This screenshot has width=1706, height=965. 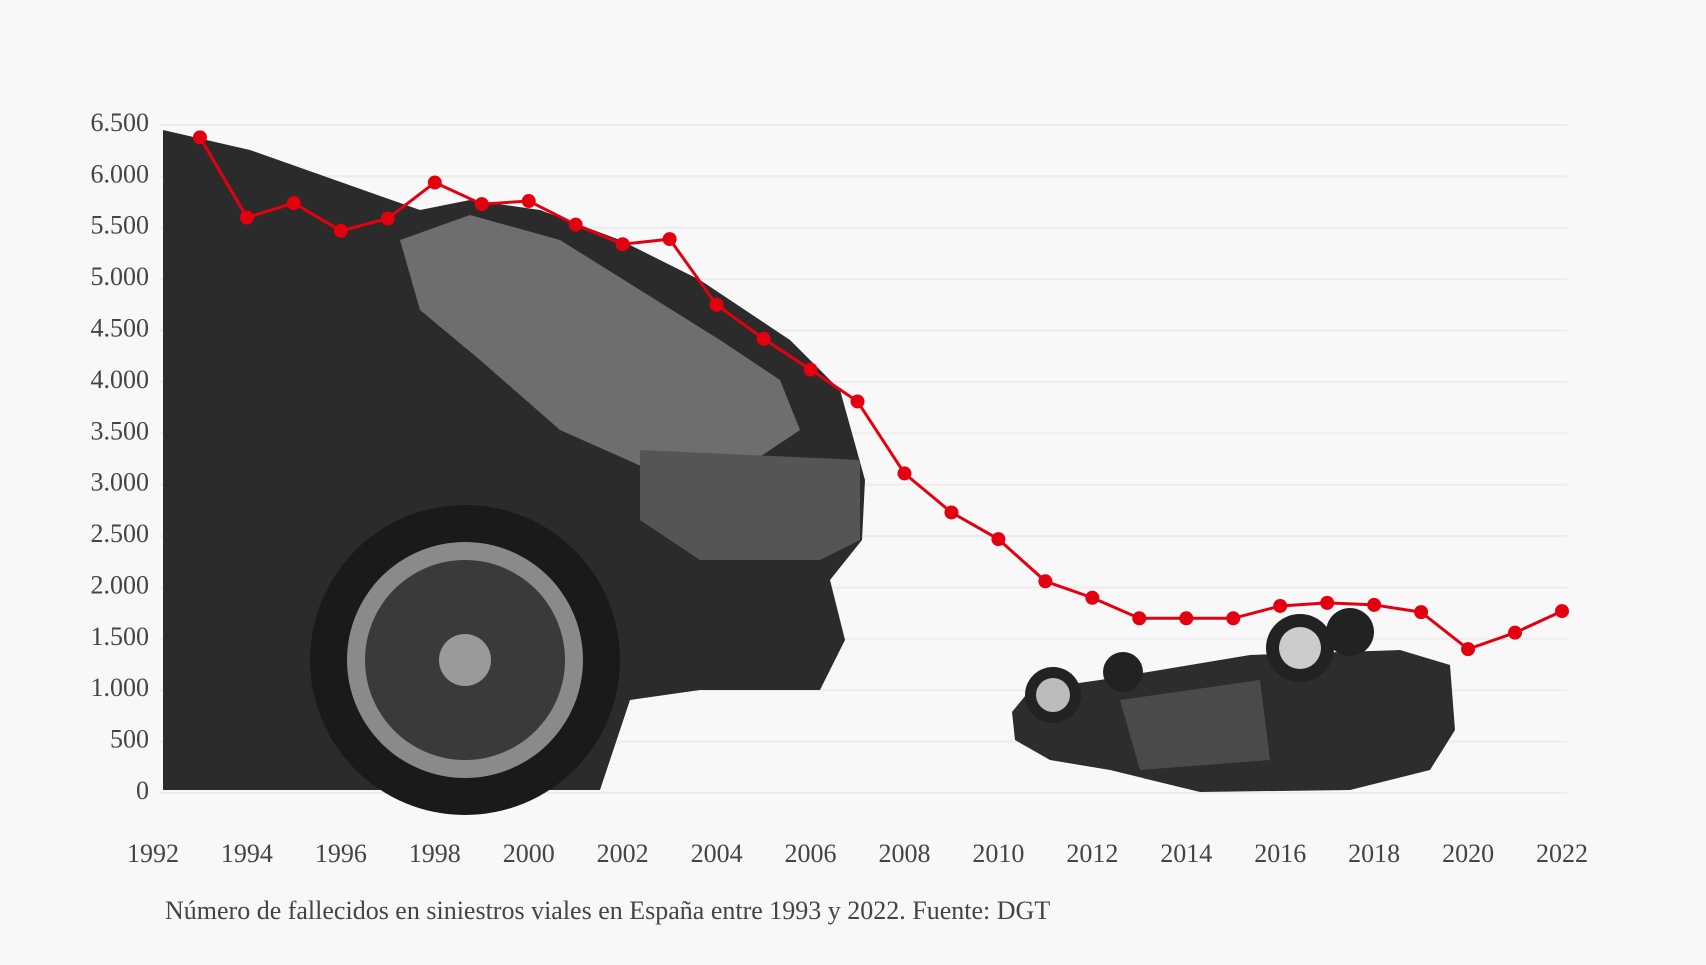 What do you see at coordinates (120, 276) in the screenshot?
I see `y-tick-label: 5.000` at bounding box center [120, 276].